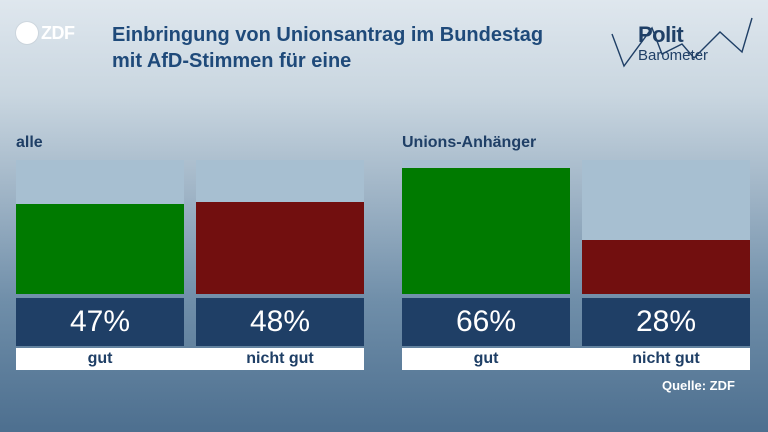  What do you see at coordinates (100, 359) in the screenshot?
I see `category-label-alle-gut: gut` at bounding box center [100, 359].